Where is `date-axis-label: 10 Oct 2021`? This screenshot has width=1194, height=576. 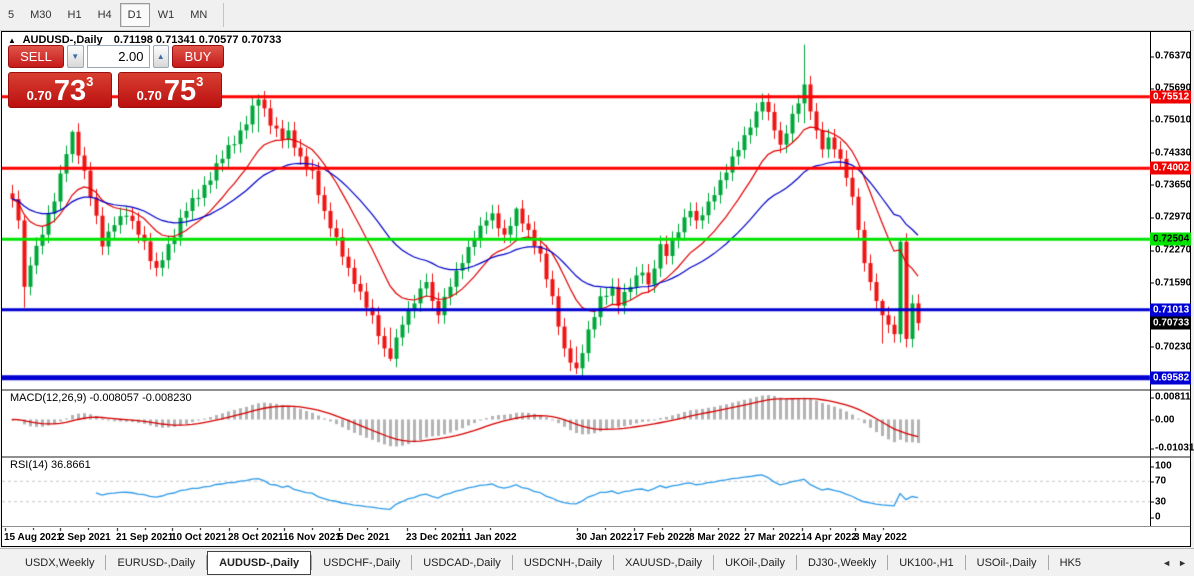 date-axis-label: 10 Oct 2021 is located at coordinates (199, 537).